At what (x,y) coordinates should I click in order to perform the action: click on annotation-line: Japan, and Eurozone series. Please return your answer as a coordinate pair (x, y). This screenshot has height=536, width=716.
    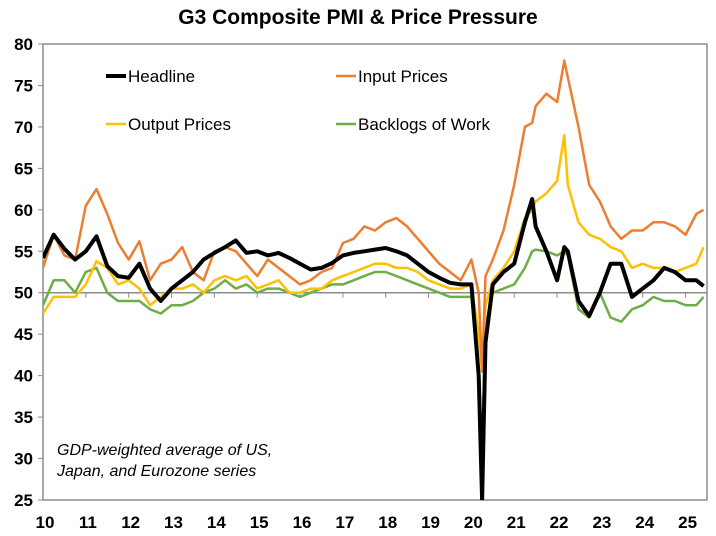
    Looking at the image, I should click on (156, 471).